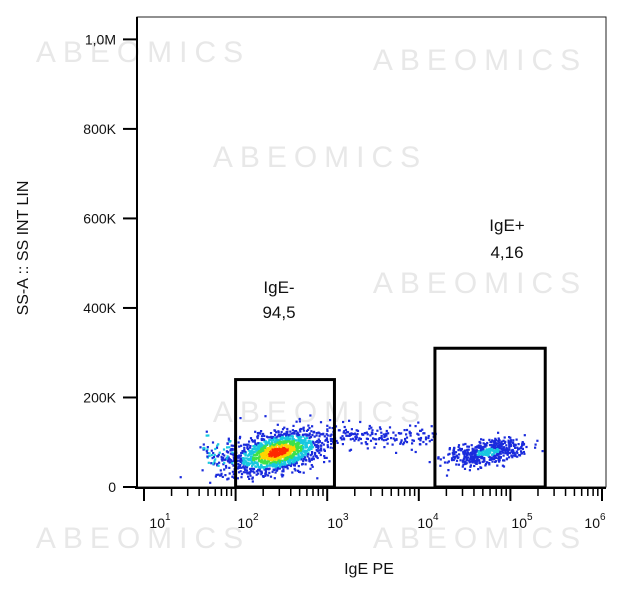 This screenshot has height=596, width=627. What do you see at coordinates (99, 129) in the screenshot?
I see `y-tick-label: 800K` at bounding box center [99, 129].